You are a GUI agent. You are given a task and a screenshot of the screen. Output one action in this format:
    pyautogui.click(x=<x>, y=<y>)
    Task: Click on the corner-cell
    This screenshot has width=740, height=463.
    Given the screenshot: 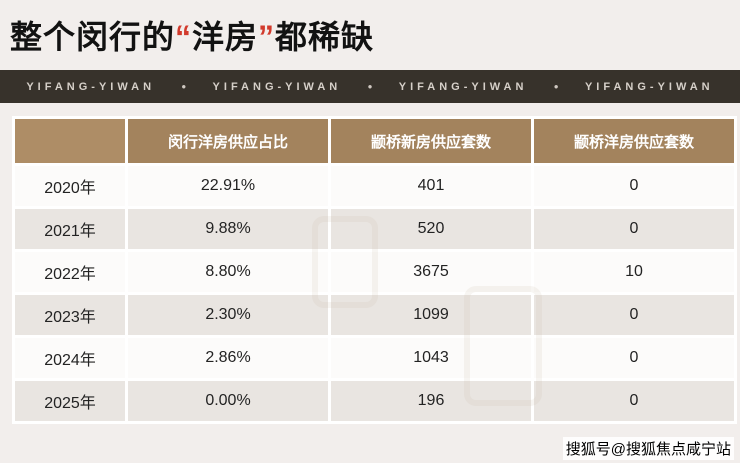 What is the action you would take?
    pyautogui.click(x=70, y=141)
    